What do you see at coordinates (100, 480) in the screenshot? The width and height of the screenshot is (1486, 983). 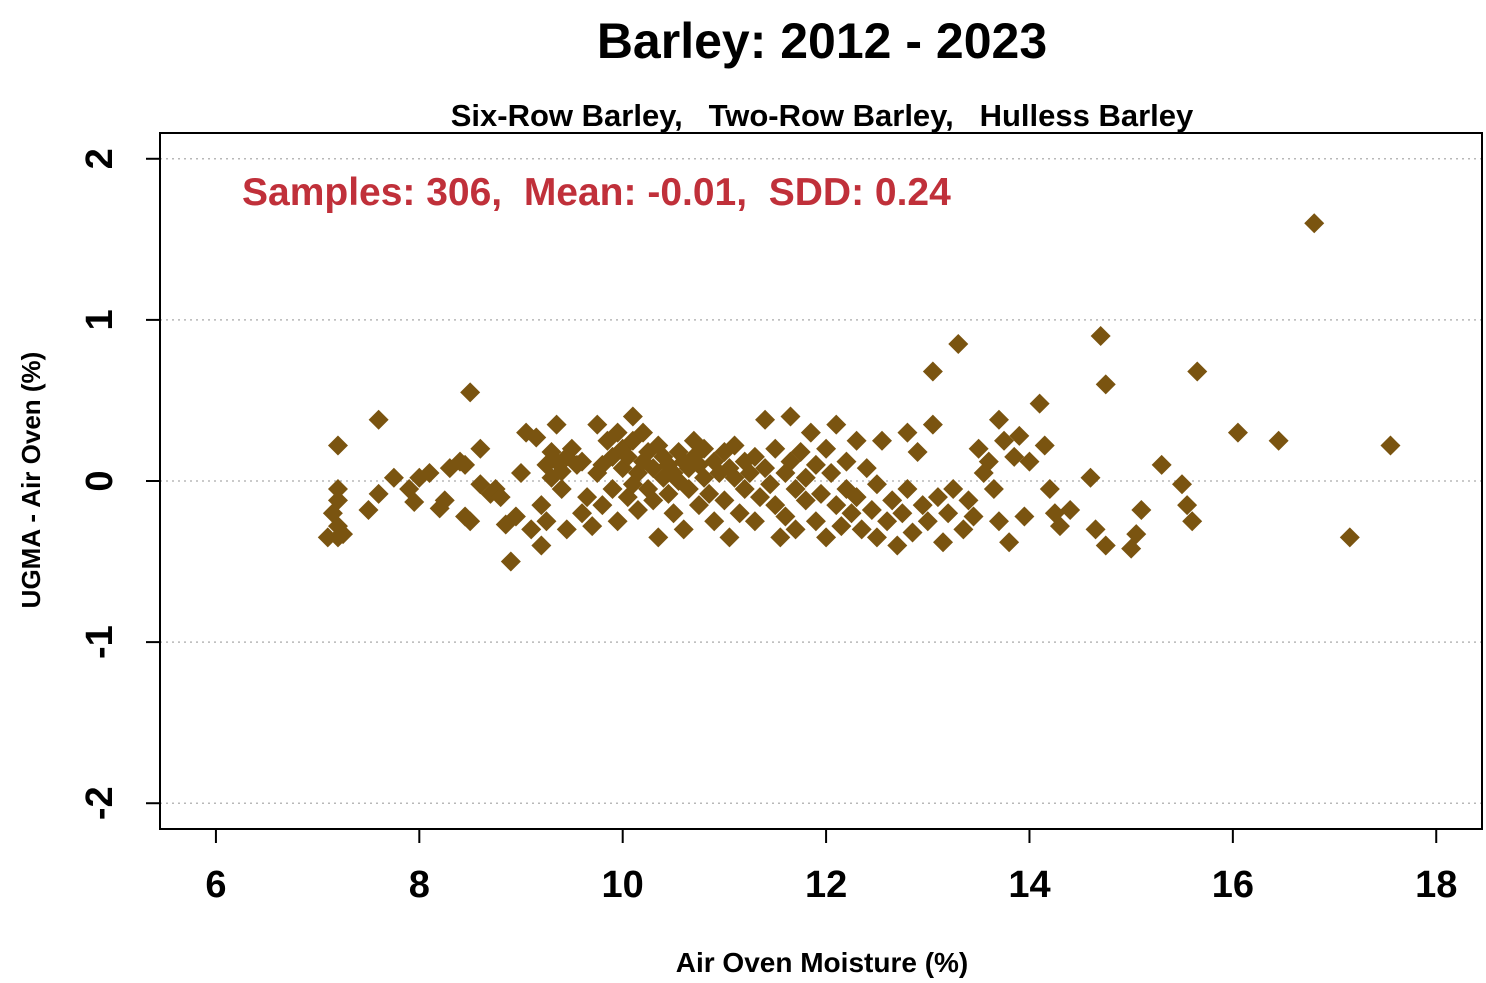 I see `y-tick-label: 0` at bounding box center [100, 480].